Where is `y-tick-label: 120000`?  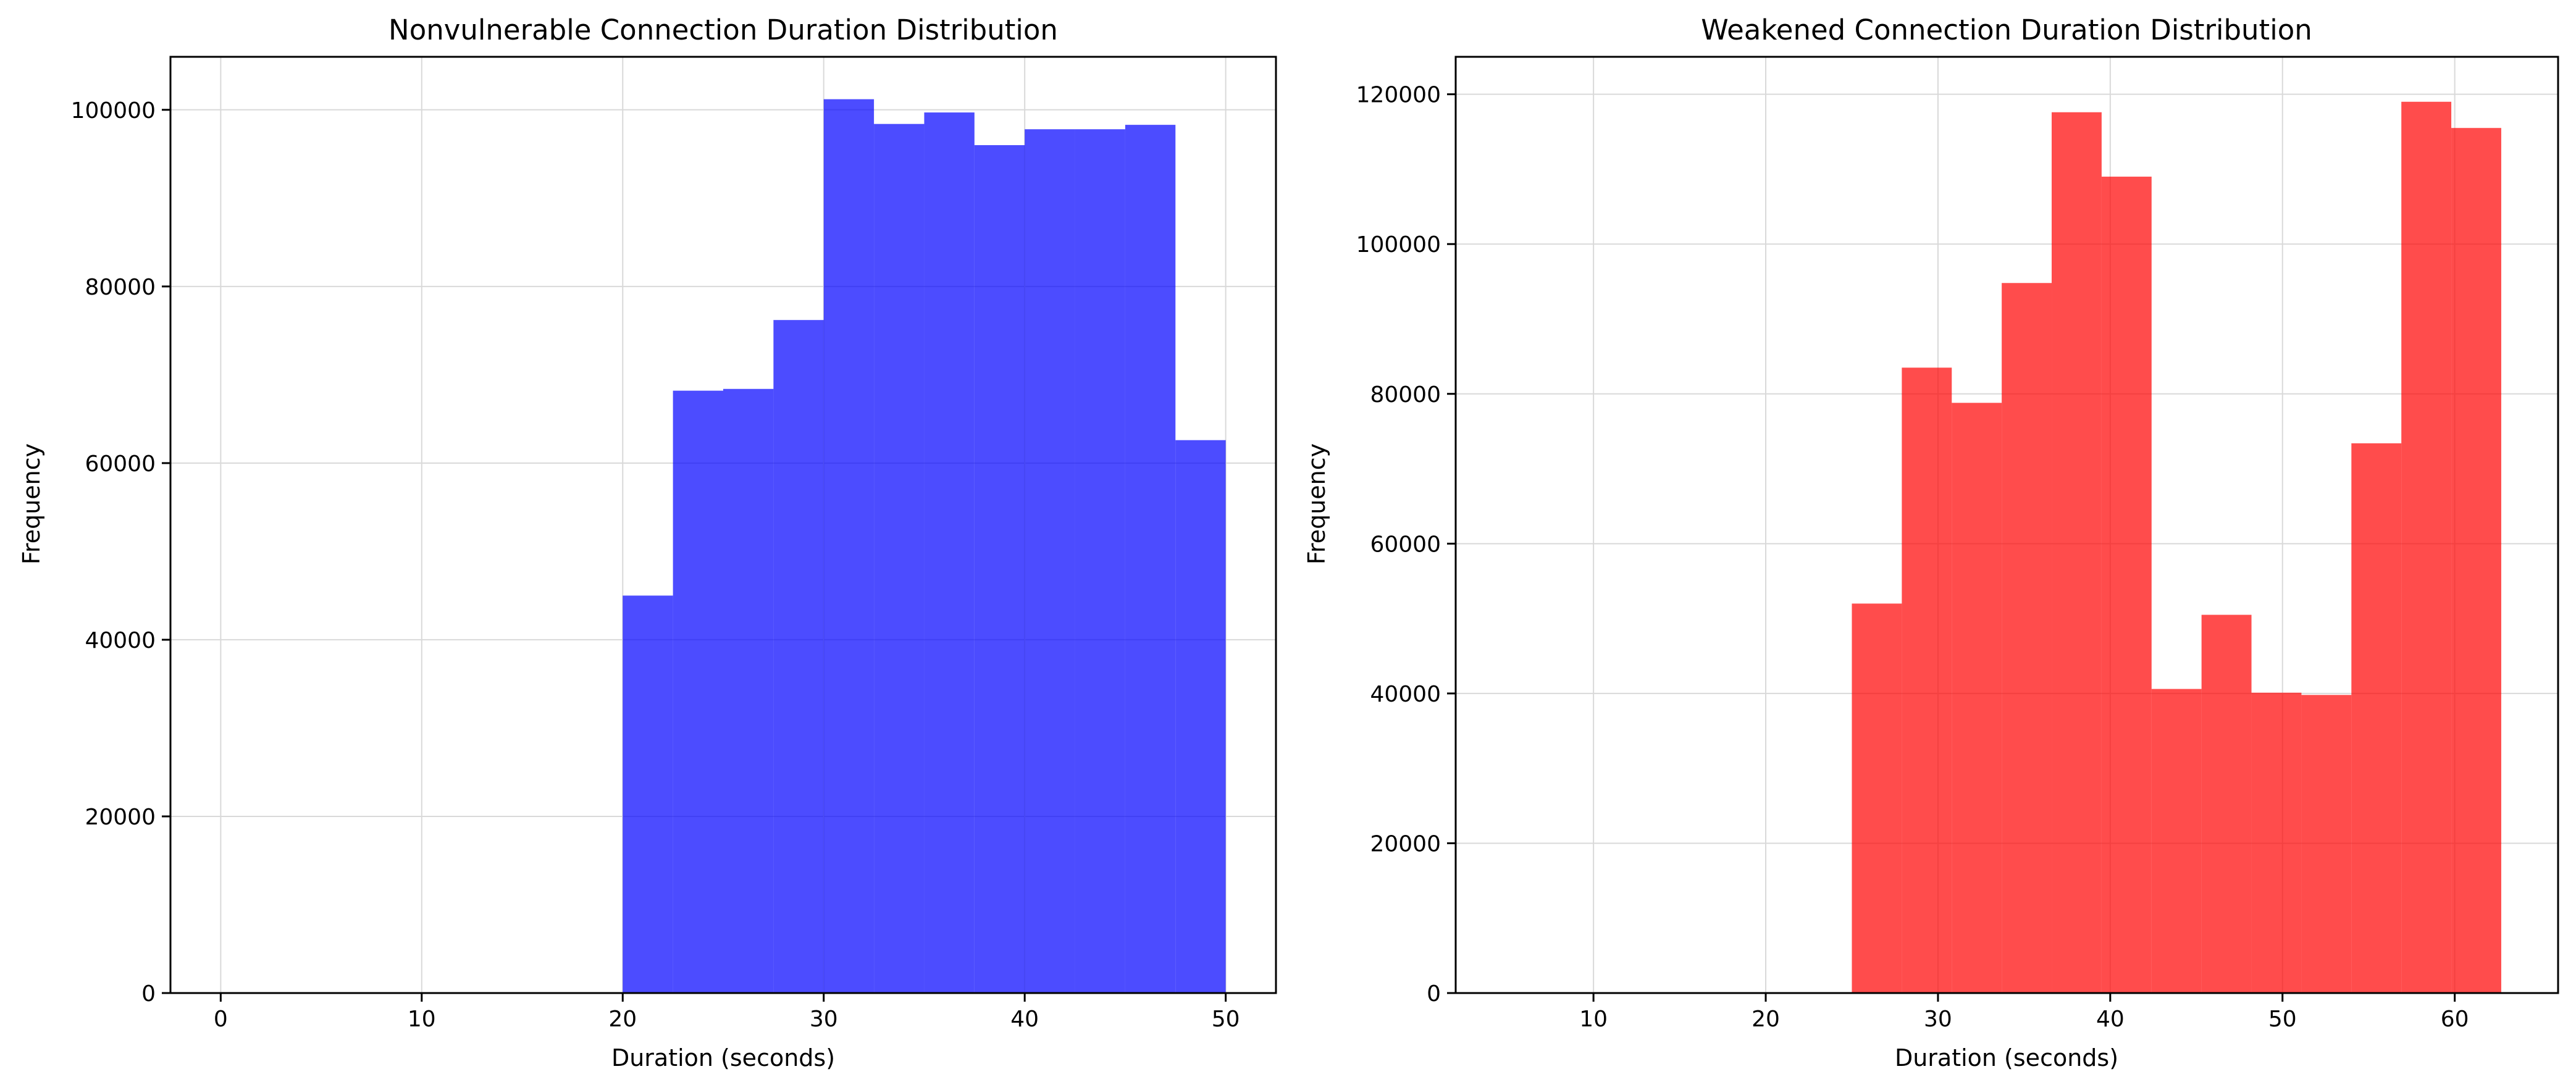 y-tick-label: 120000 is located at coordinates (1398, 95).